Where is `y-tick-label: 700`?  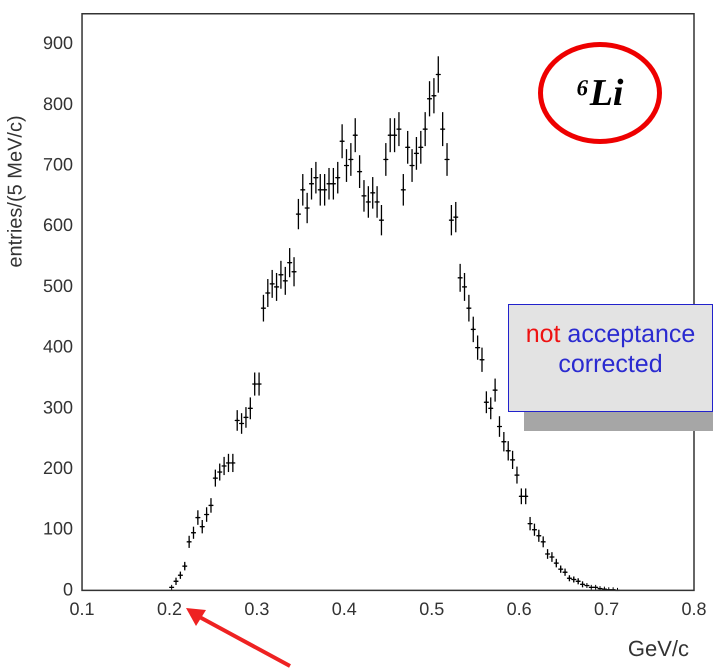 y-tick-label: 700 is located at coordinates (58, 164).